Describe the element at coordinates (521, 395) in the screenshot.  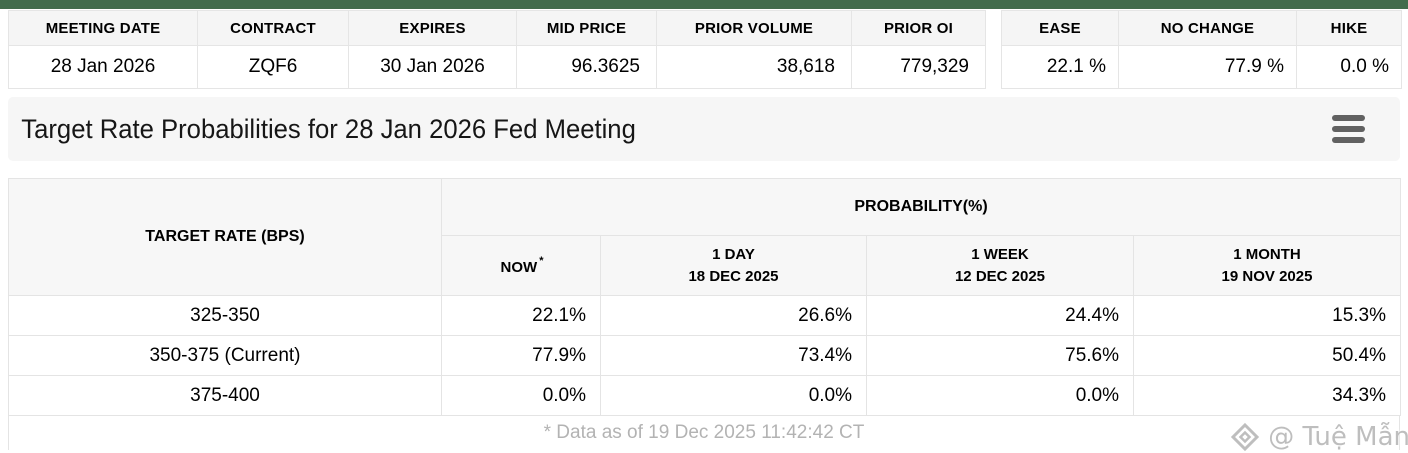
I see `now-probability: 0.0%` at that location.